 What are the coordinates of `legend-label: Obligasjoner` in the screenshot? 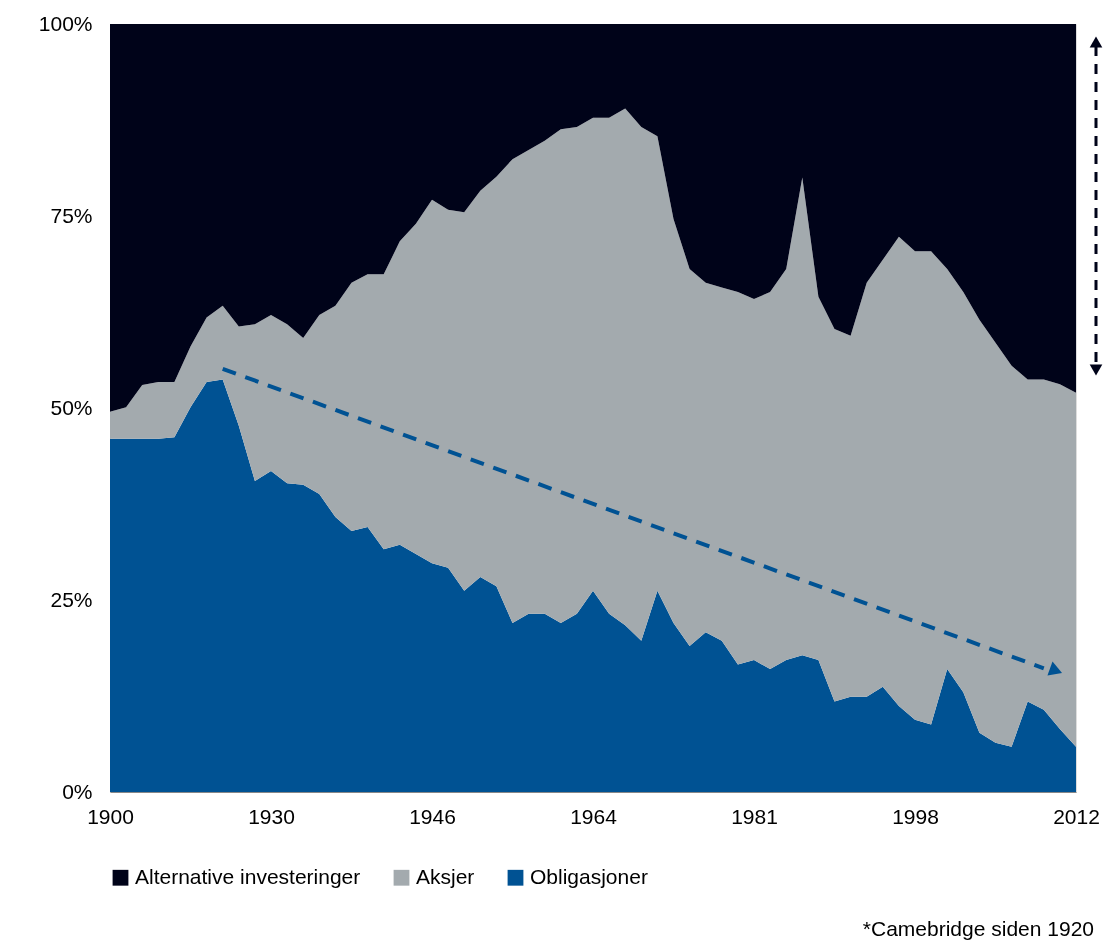 It's located at (589, 876).